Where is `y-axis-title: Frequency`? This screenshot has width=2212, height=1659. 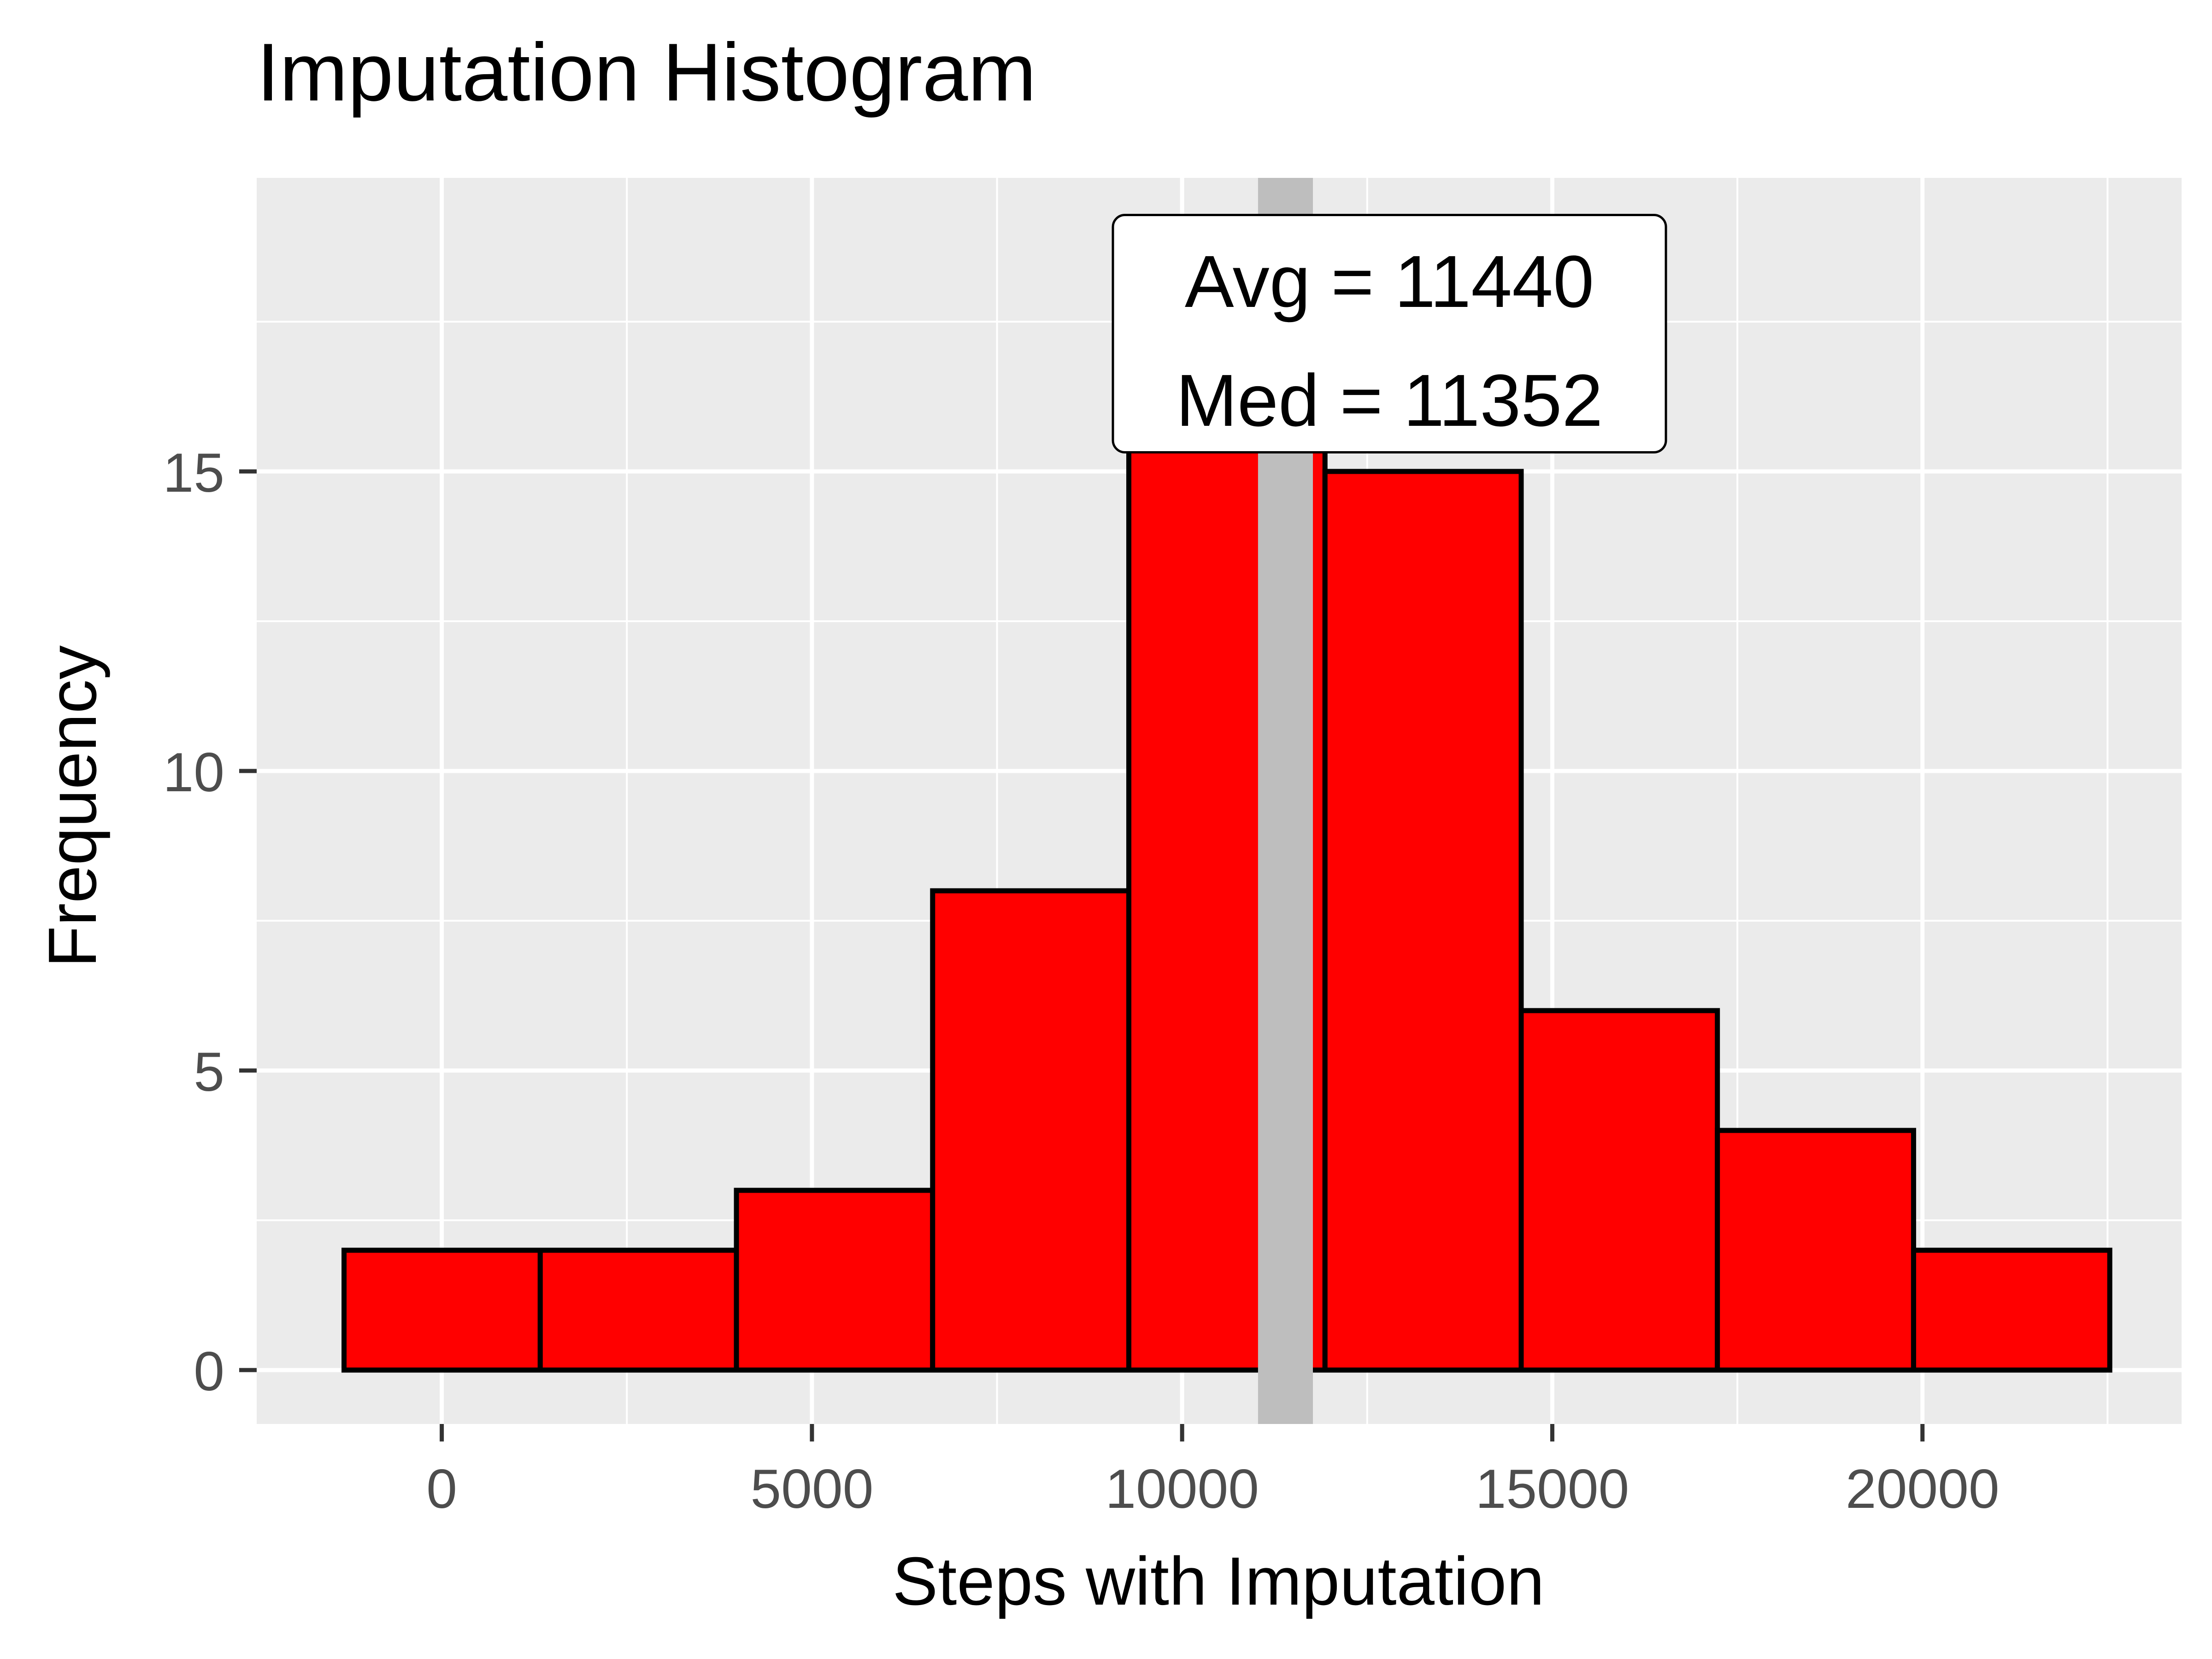 y-axis-title: Frequency is located at coordinates (73, 806).